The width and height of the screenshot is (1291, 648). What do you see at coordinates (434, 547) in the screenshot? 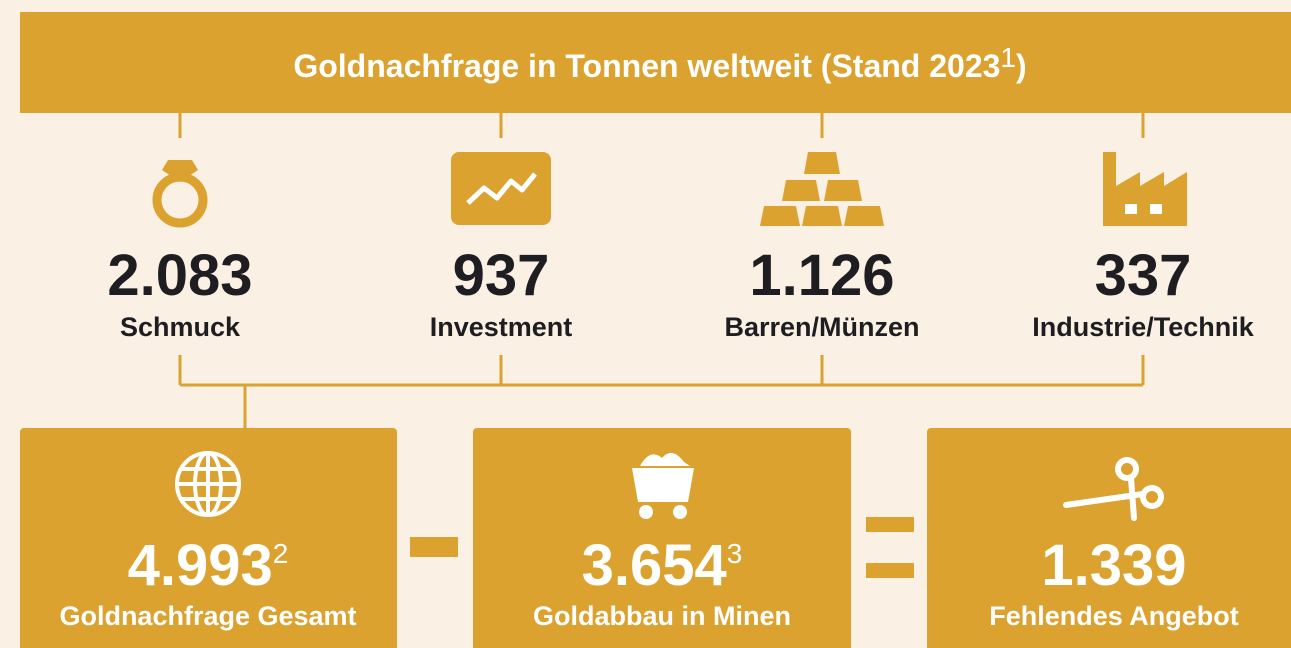
I see `minus-sign` at bounding box center [434, 547].